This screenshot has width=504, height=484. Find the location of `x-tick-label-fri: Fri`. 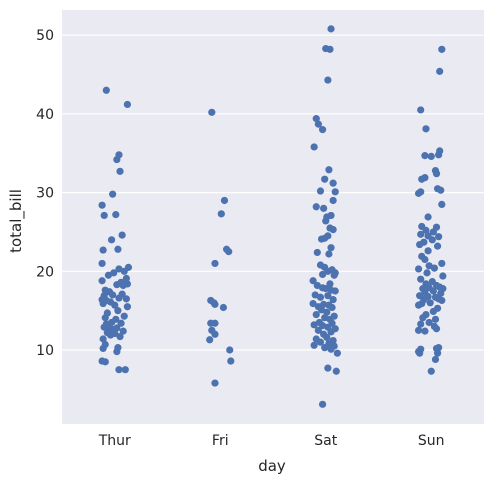

x-tick-label-fri: Fri is located at coordinates (220, 441).